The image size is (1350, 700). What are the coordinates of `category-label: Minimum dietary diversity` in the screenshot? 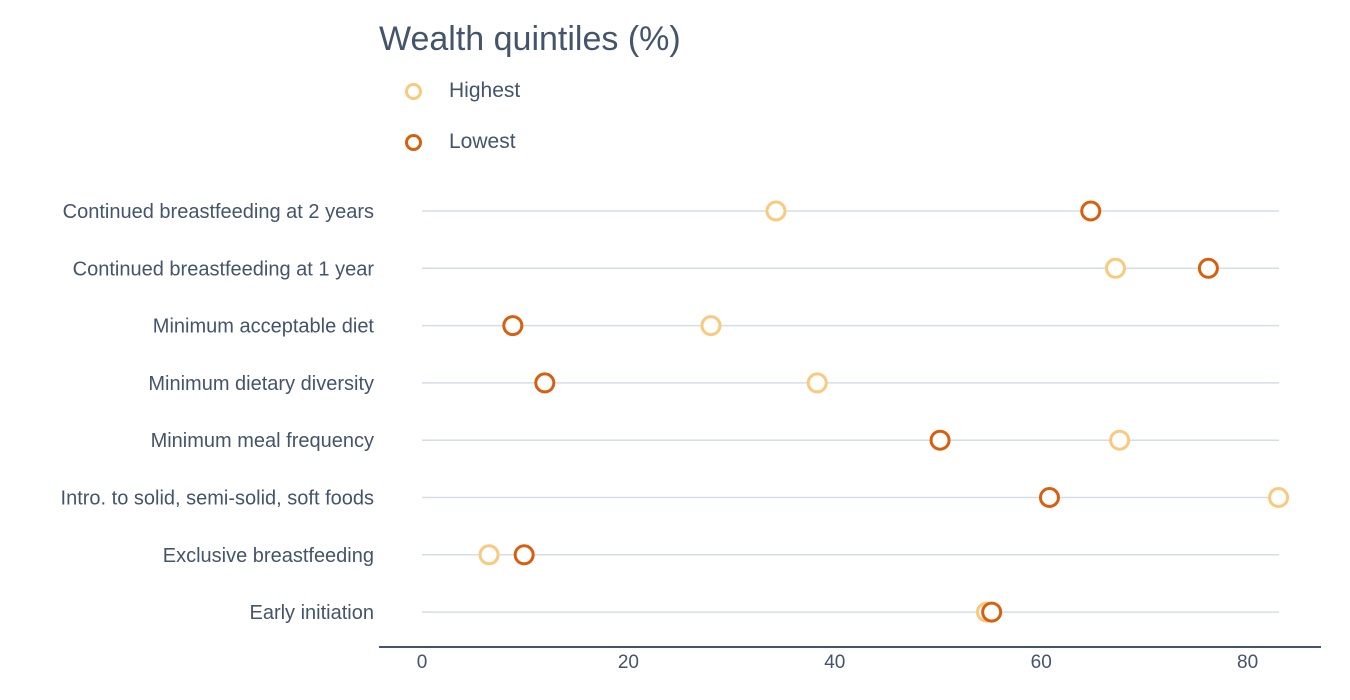 It's located at (261, 384).